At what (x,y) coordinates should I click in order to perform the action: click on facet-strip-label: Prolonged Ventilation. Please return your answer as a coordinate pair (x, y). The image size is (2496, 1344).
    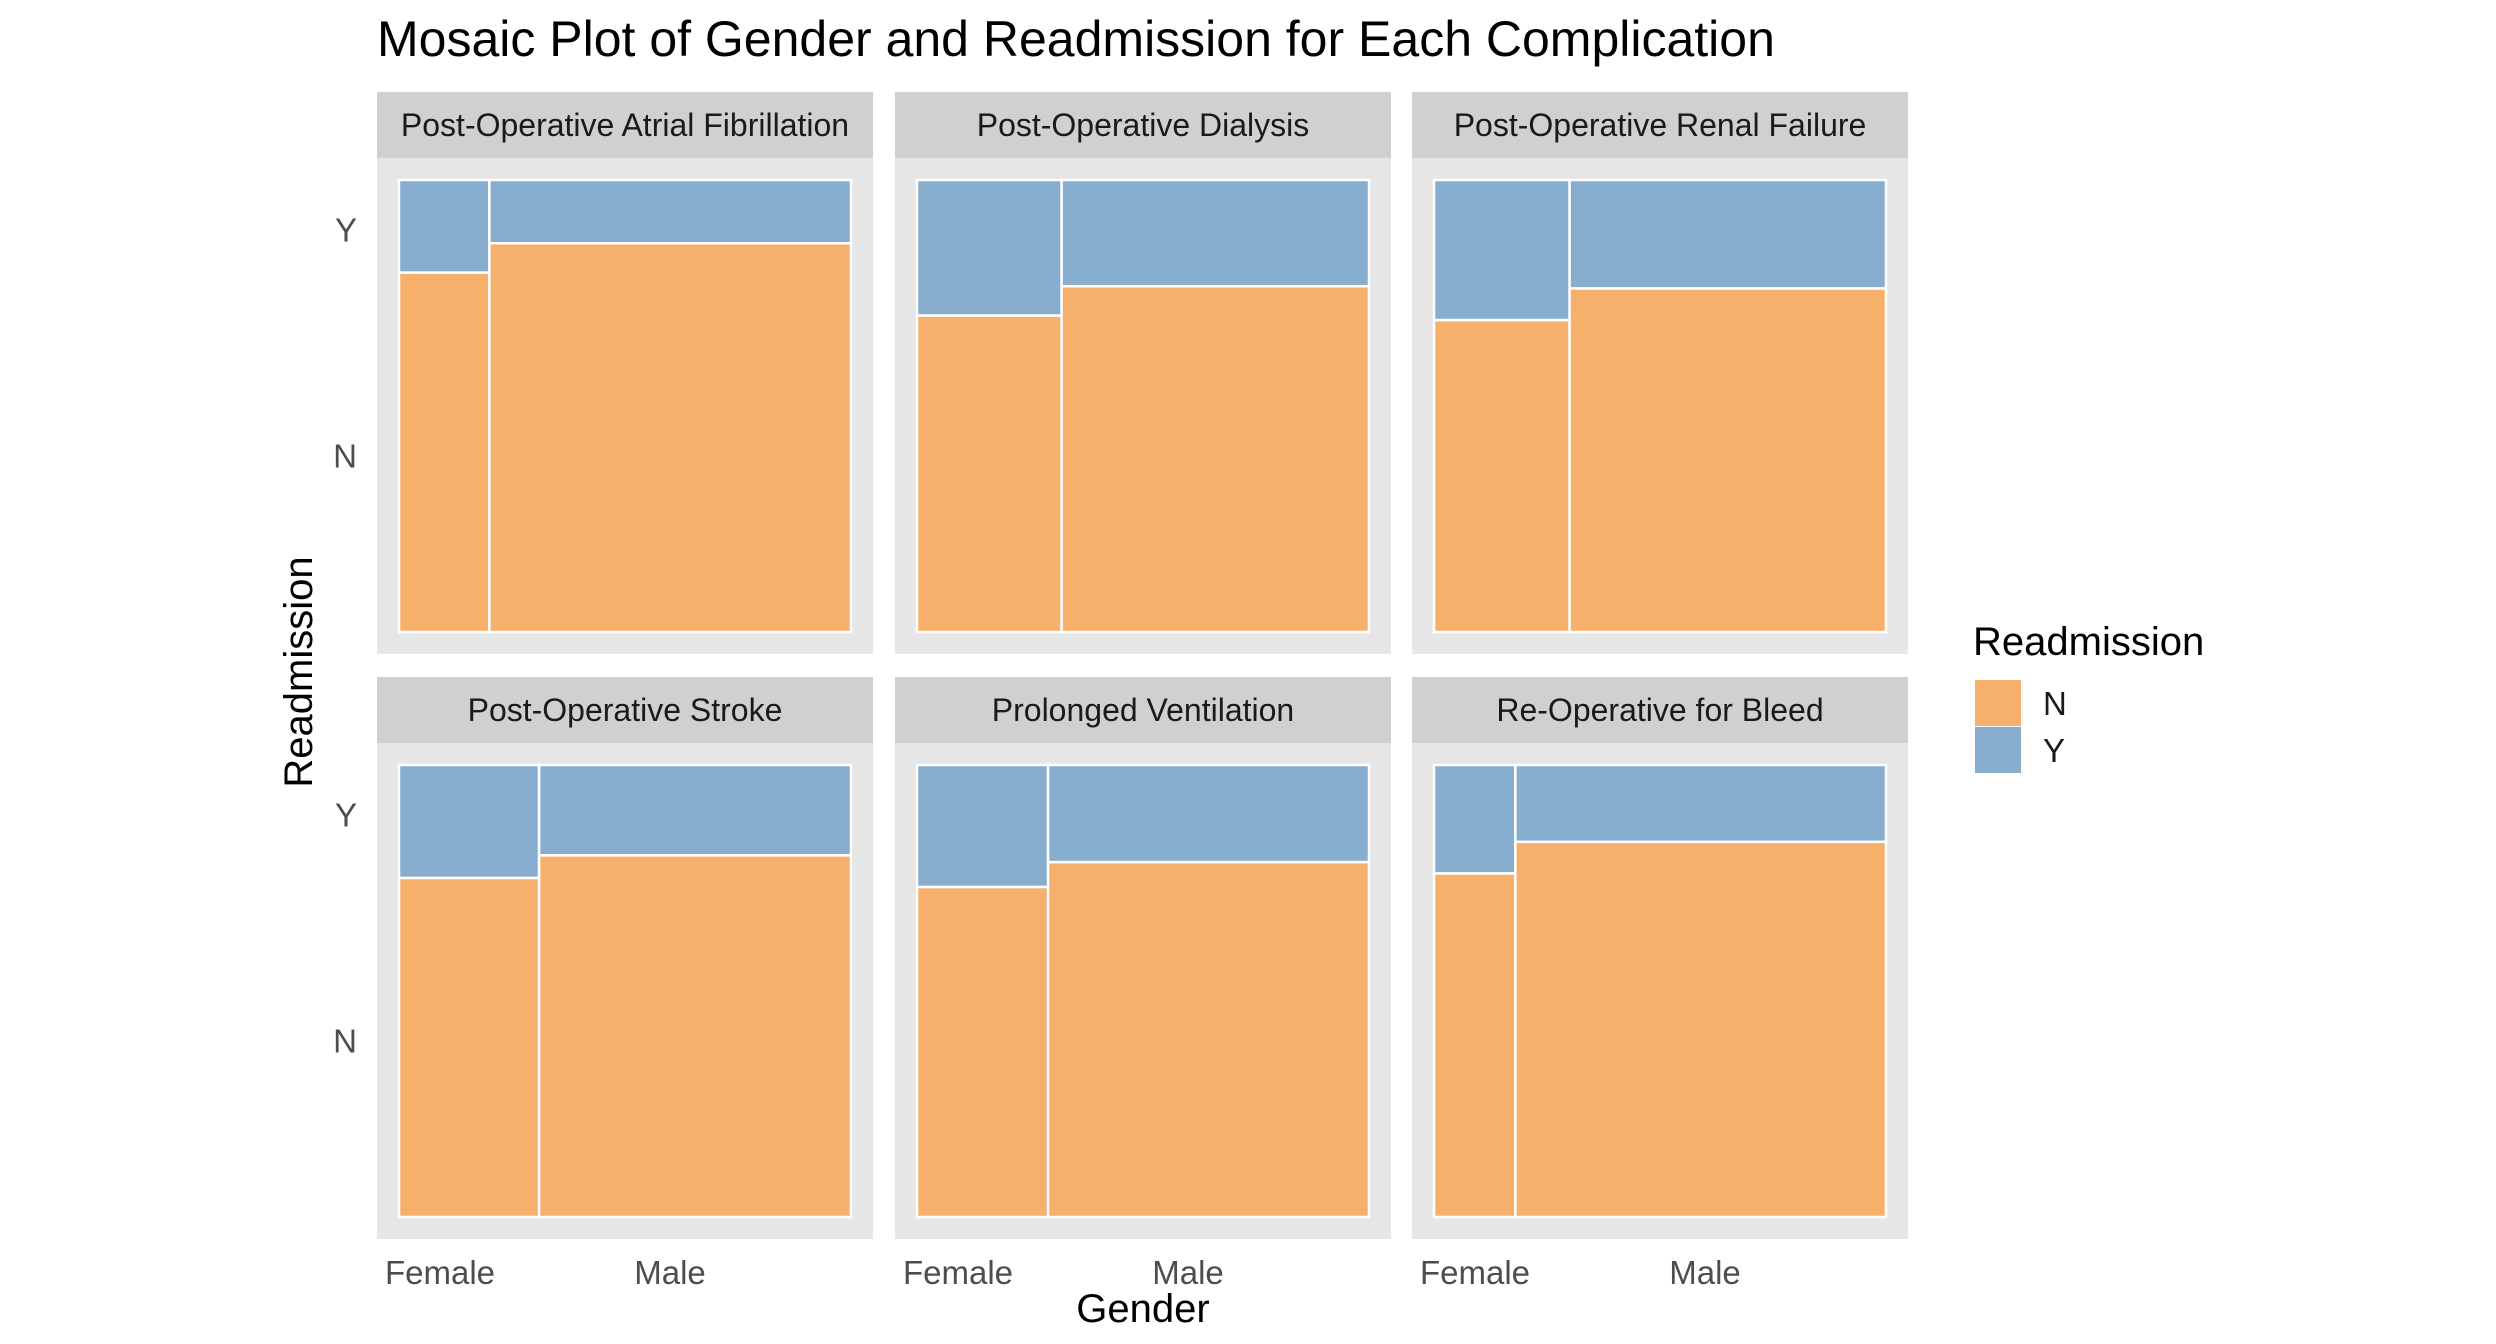
    Looking at the image, I should click on (1143, 710).